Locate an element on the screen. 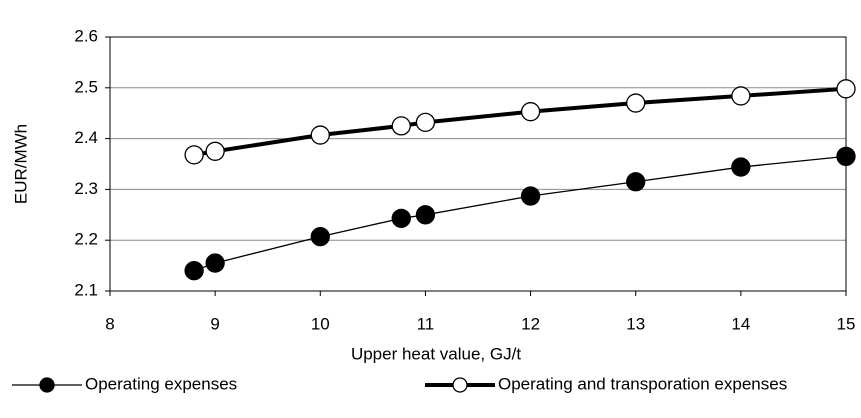 Image resolution: width=861 pixels, height=418 pixels. x-tick-label: 15 is located at coordinates (846, 323).